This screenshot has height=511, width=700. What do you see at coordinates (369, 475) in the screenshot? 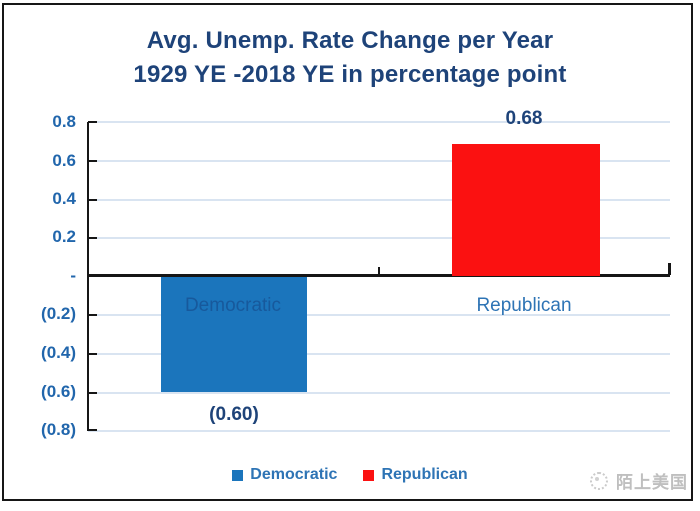
I see `legend-swatch-republican-icon` at bounding box center [369, 475].